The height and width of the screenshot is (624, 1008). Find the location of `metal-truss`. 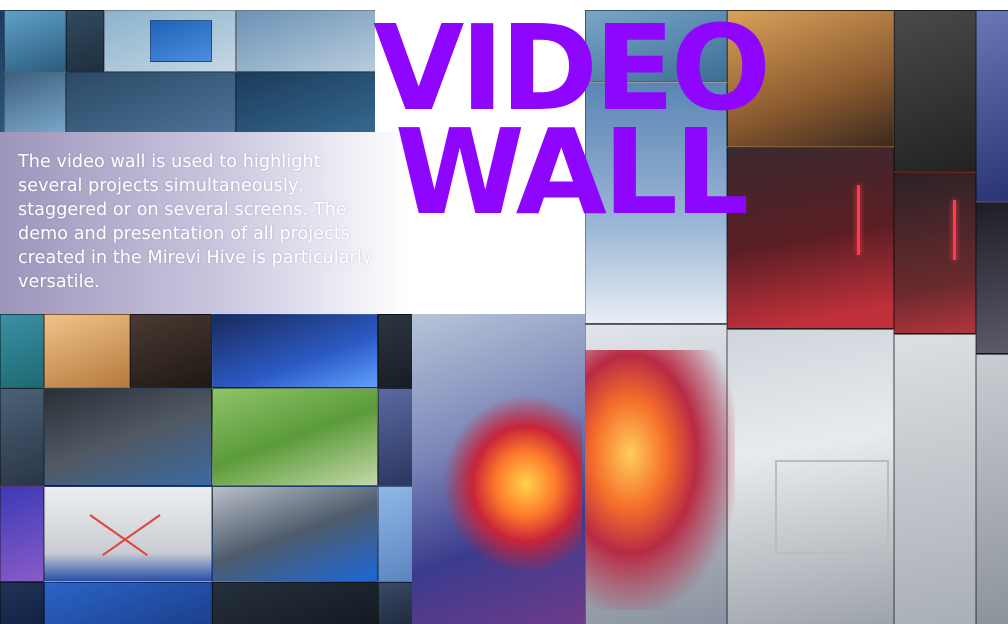

metal-truss is located at coordinates (832, 507).